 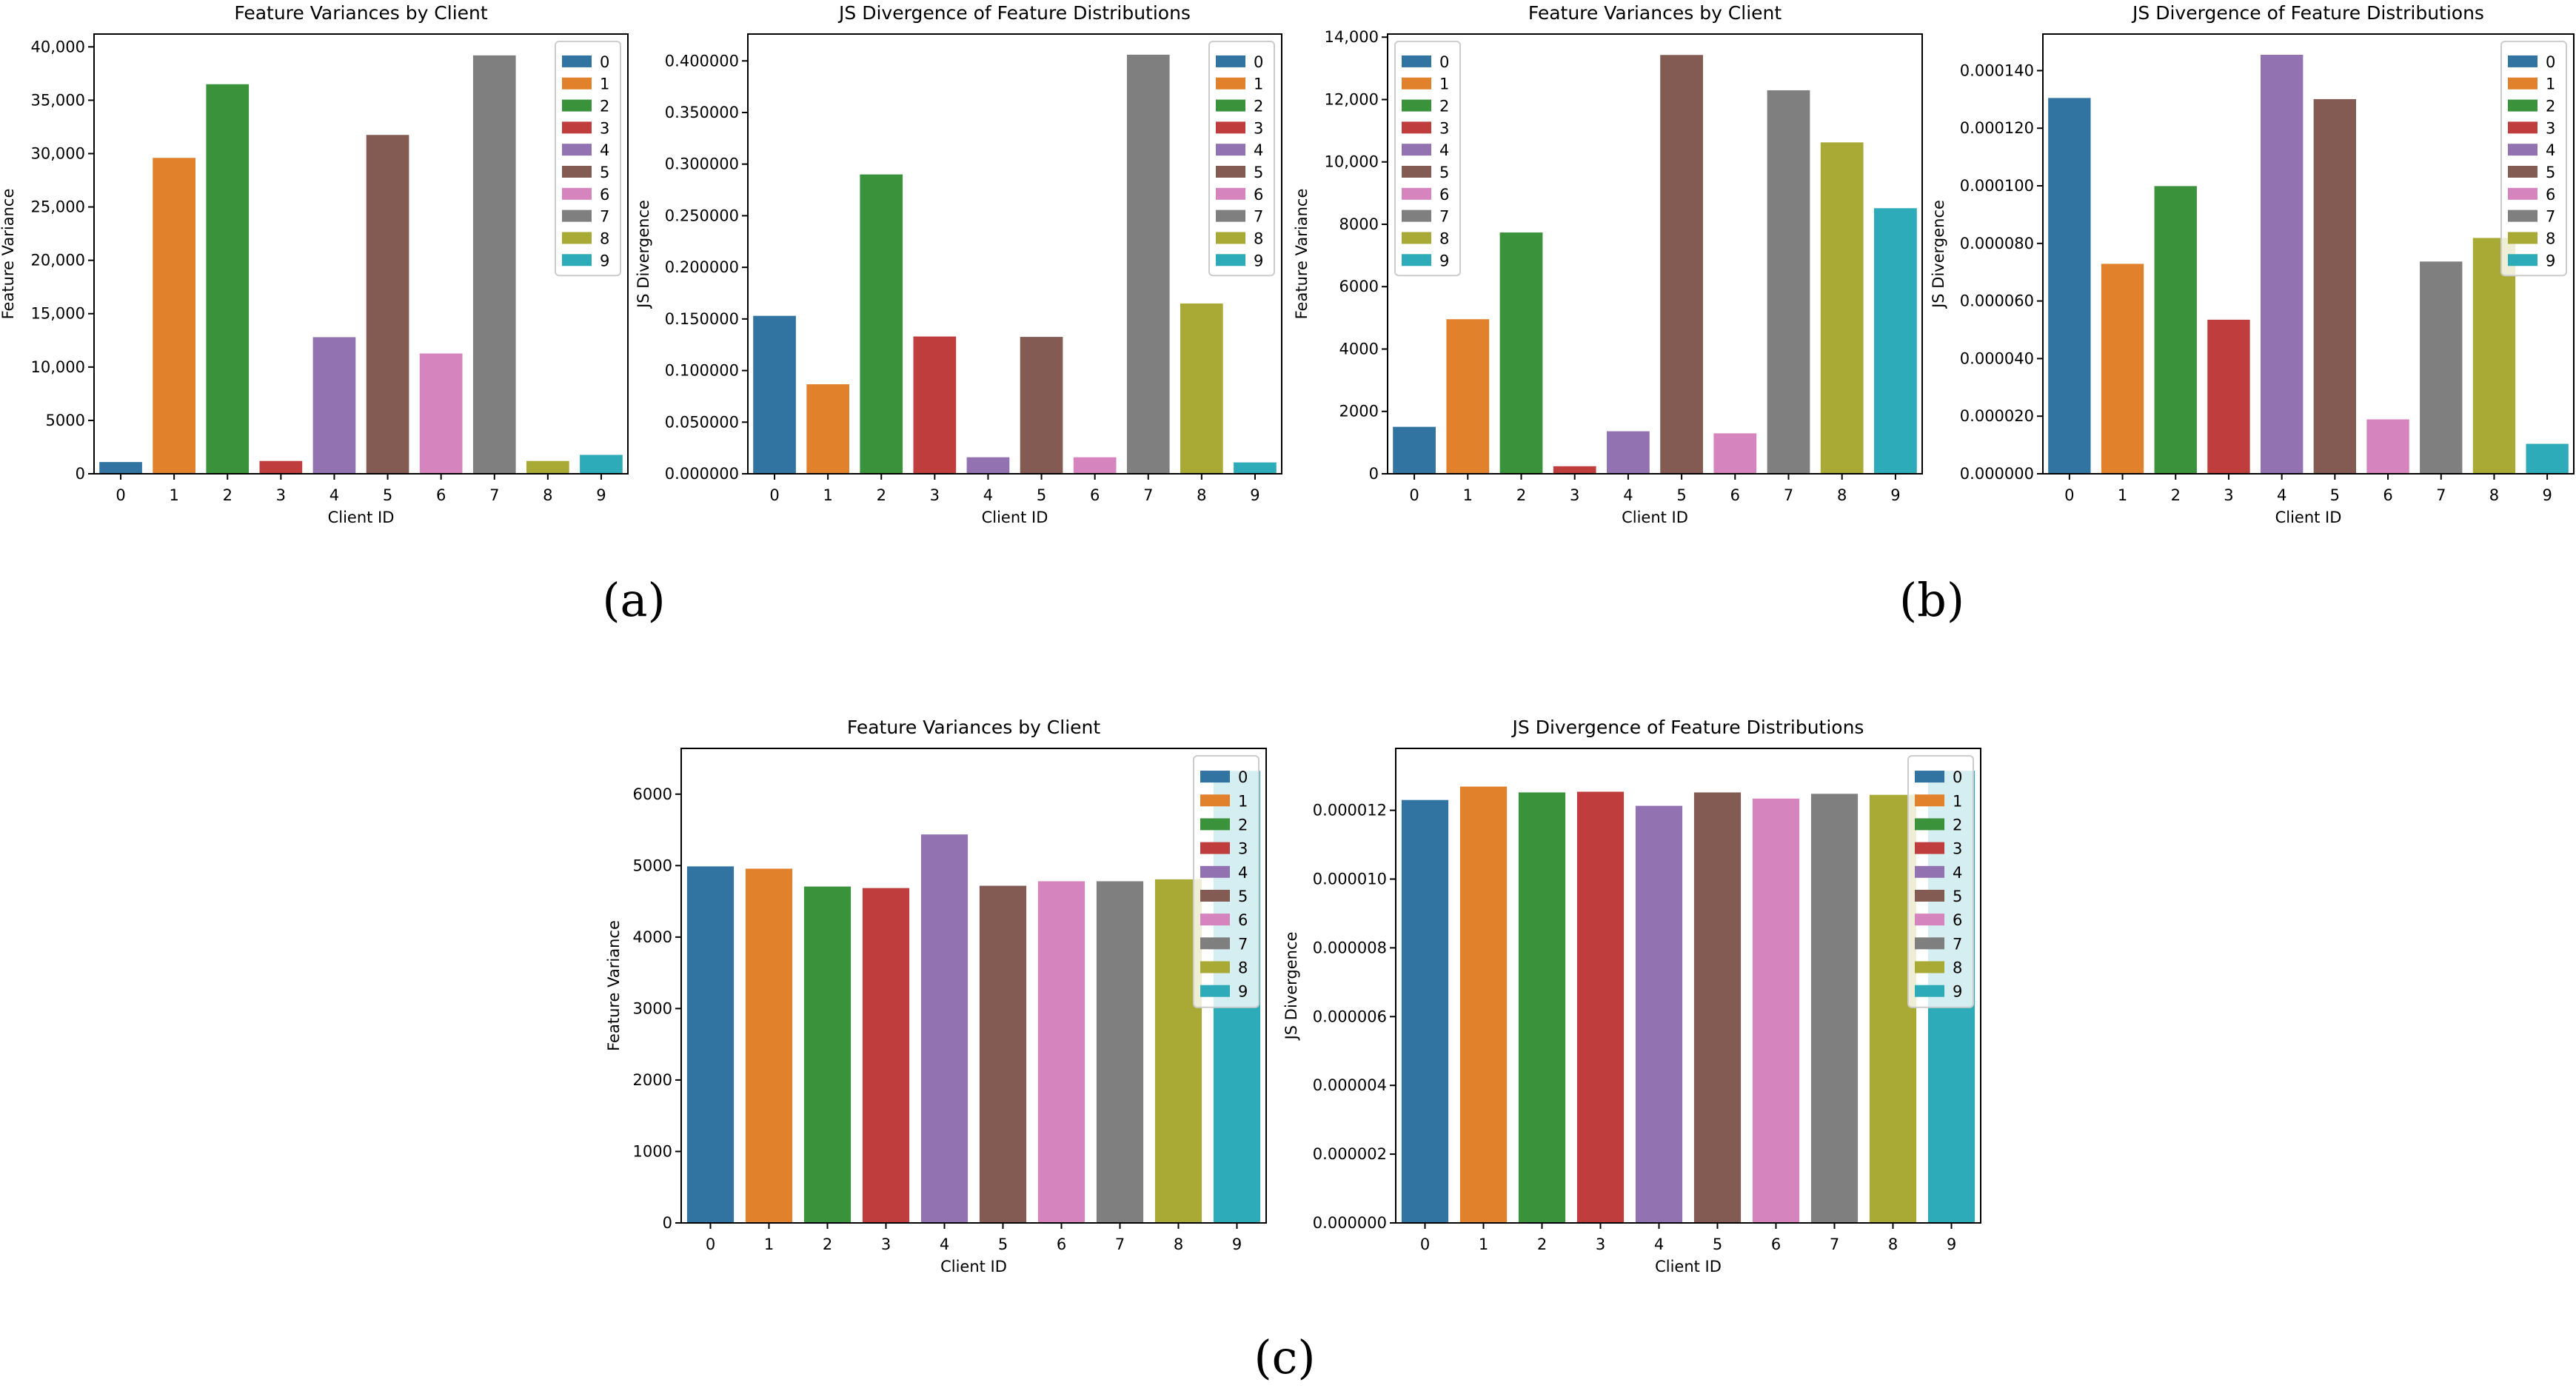 What do you see at coordinates (1350, 1016) in the screenshot?
I see `y-tick-label: 0.000006` at bounding box center [1350, 1016].